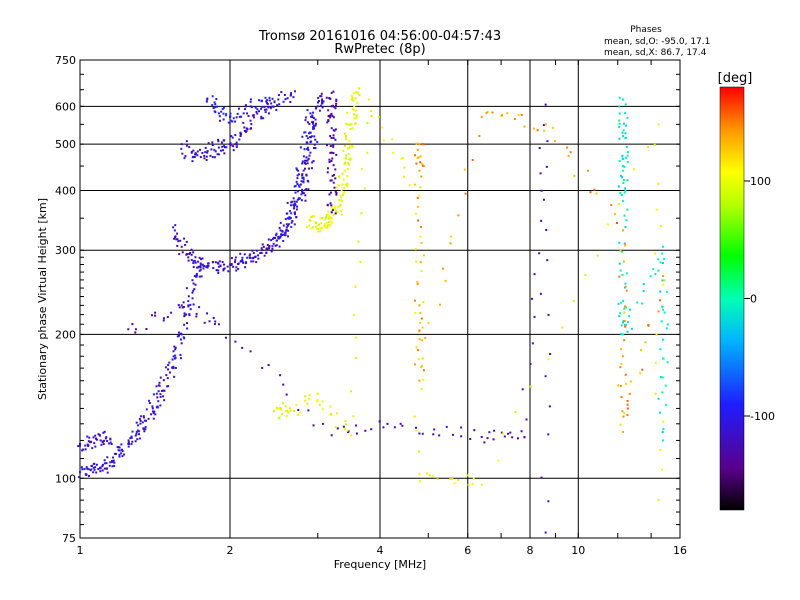  What do you see at coordinates (760, 181) in the screenshot?
I see `colorbar-tick-label: 100` at bounding box center [760, 181].